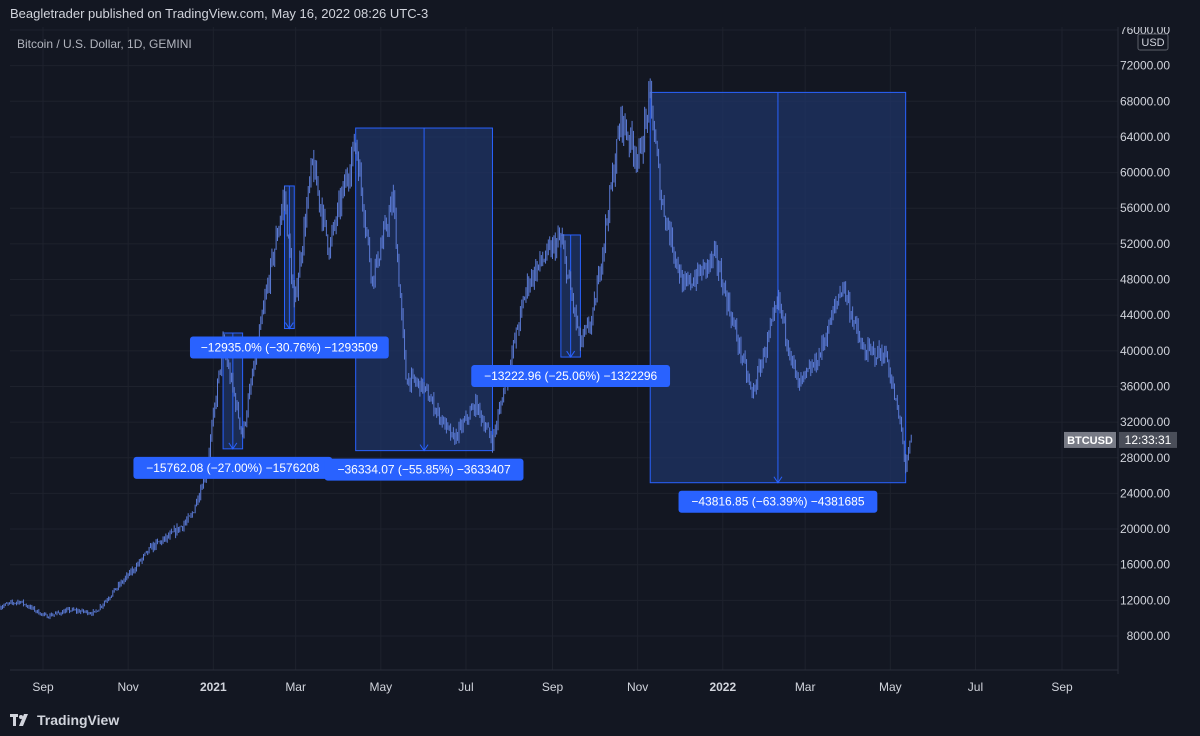 The width and height of the screenshot is (1200, 736). I want to click on price-tick-label: 56000.00, so click(1145, 208).